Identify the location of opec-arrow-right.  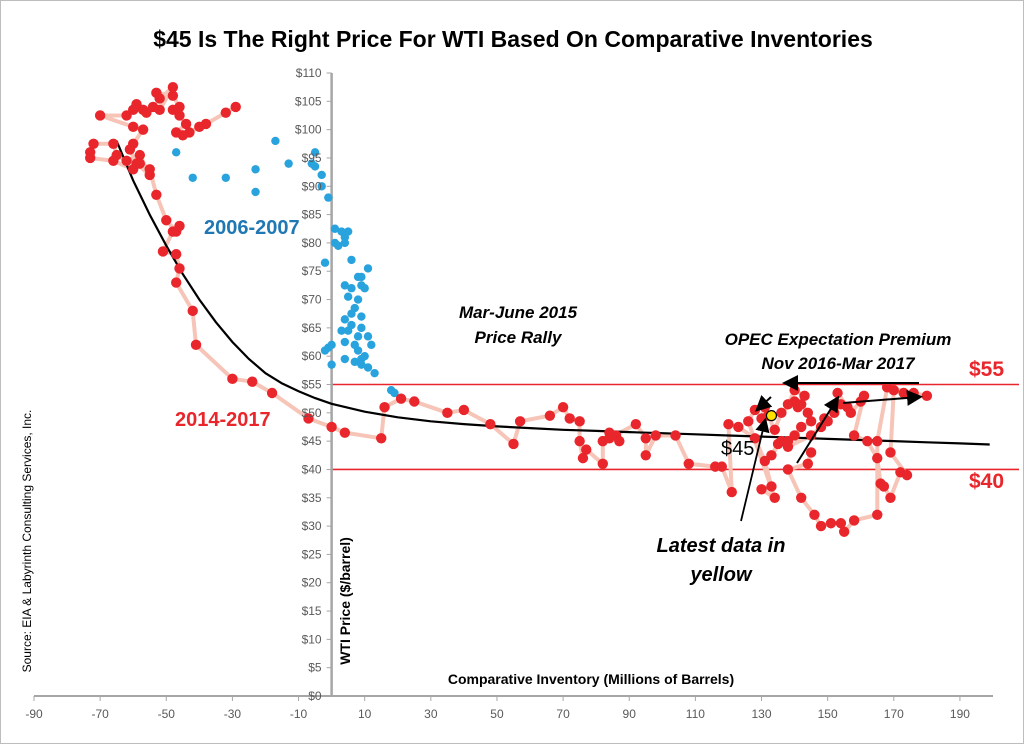
(882, 397).